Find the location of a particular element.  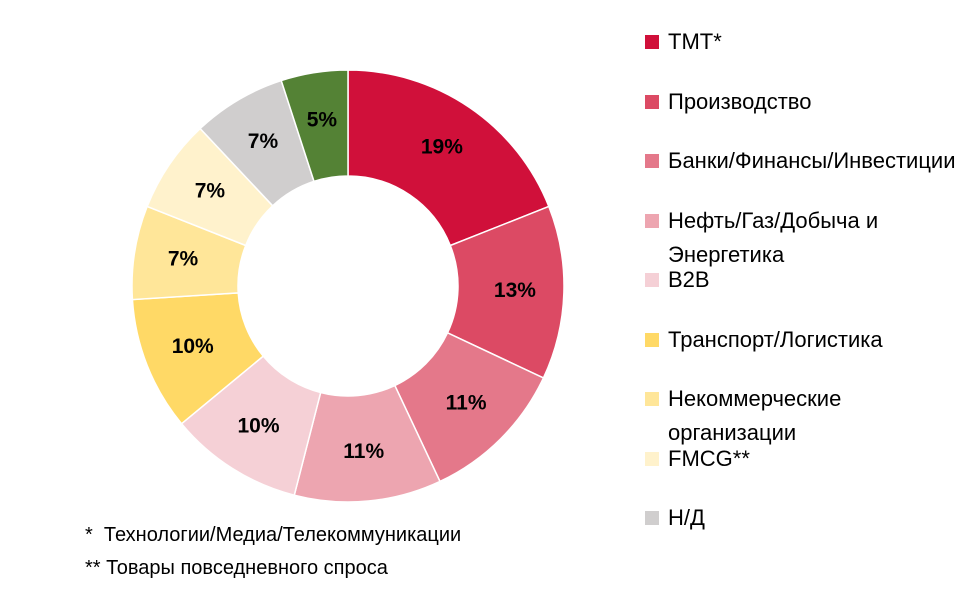

legend-label: B2B is located at coordinates (689, 279).